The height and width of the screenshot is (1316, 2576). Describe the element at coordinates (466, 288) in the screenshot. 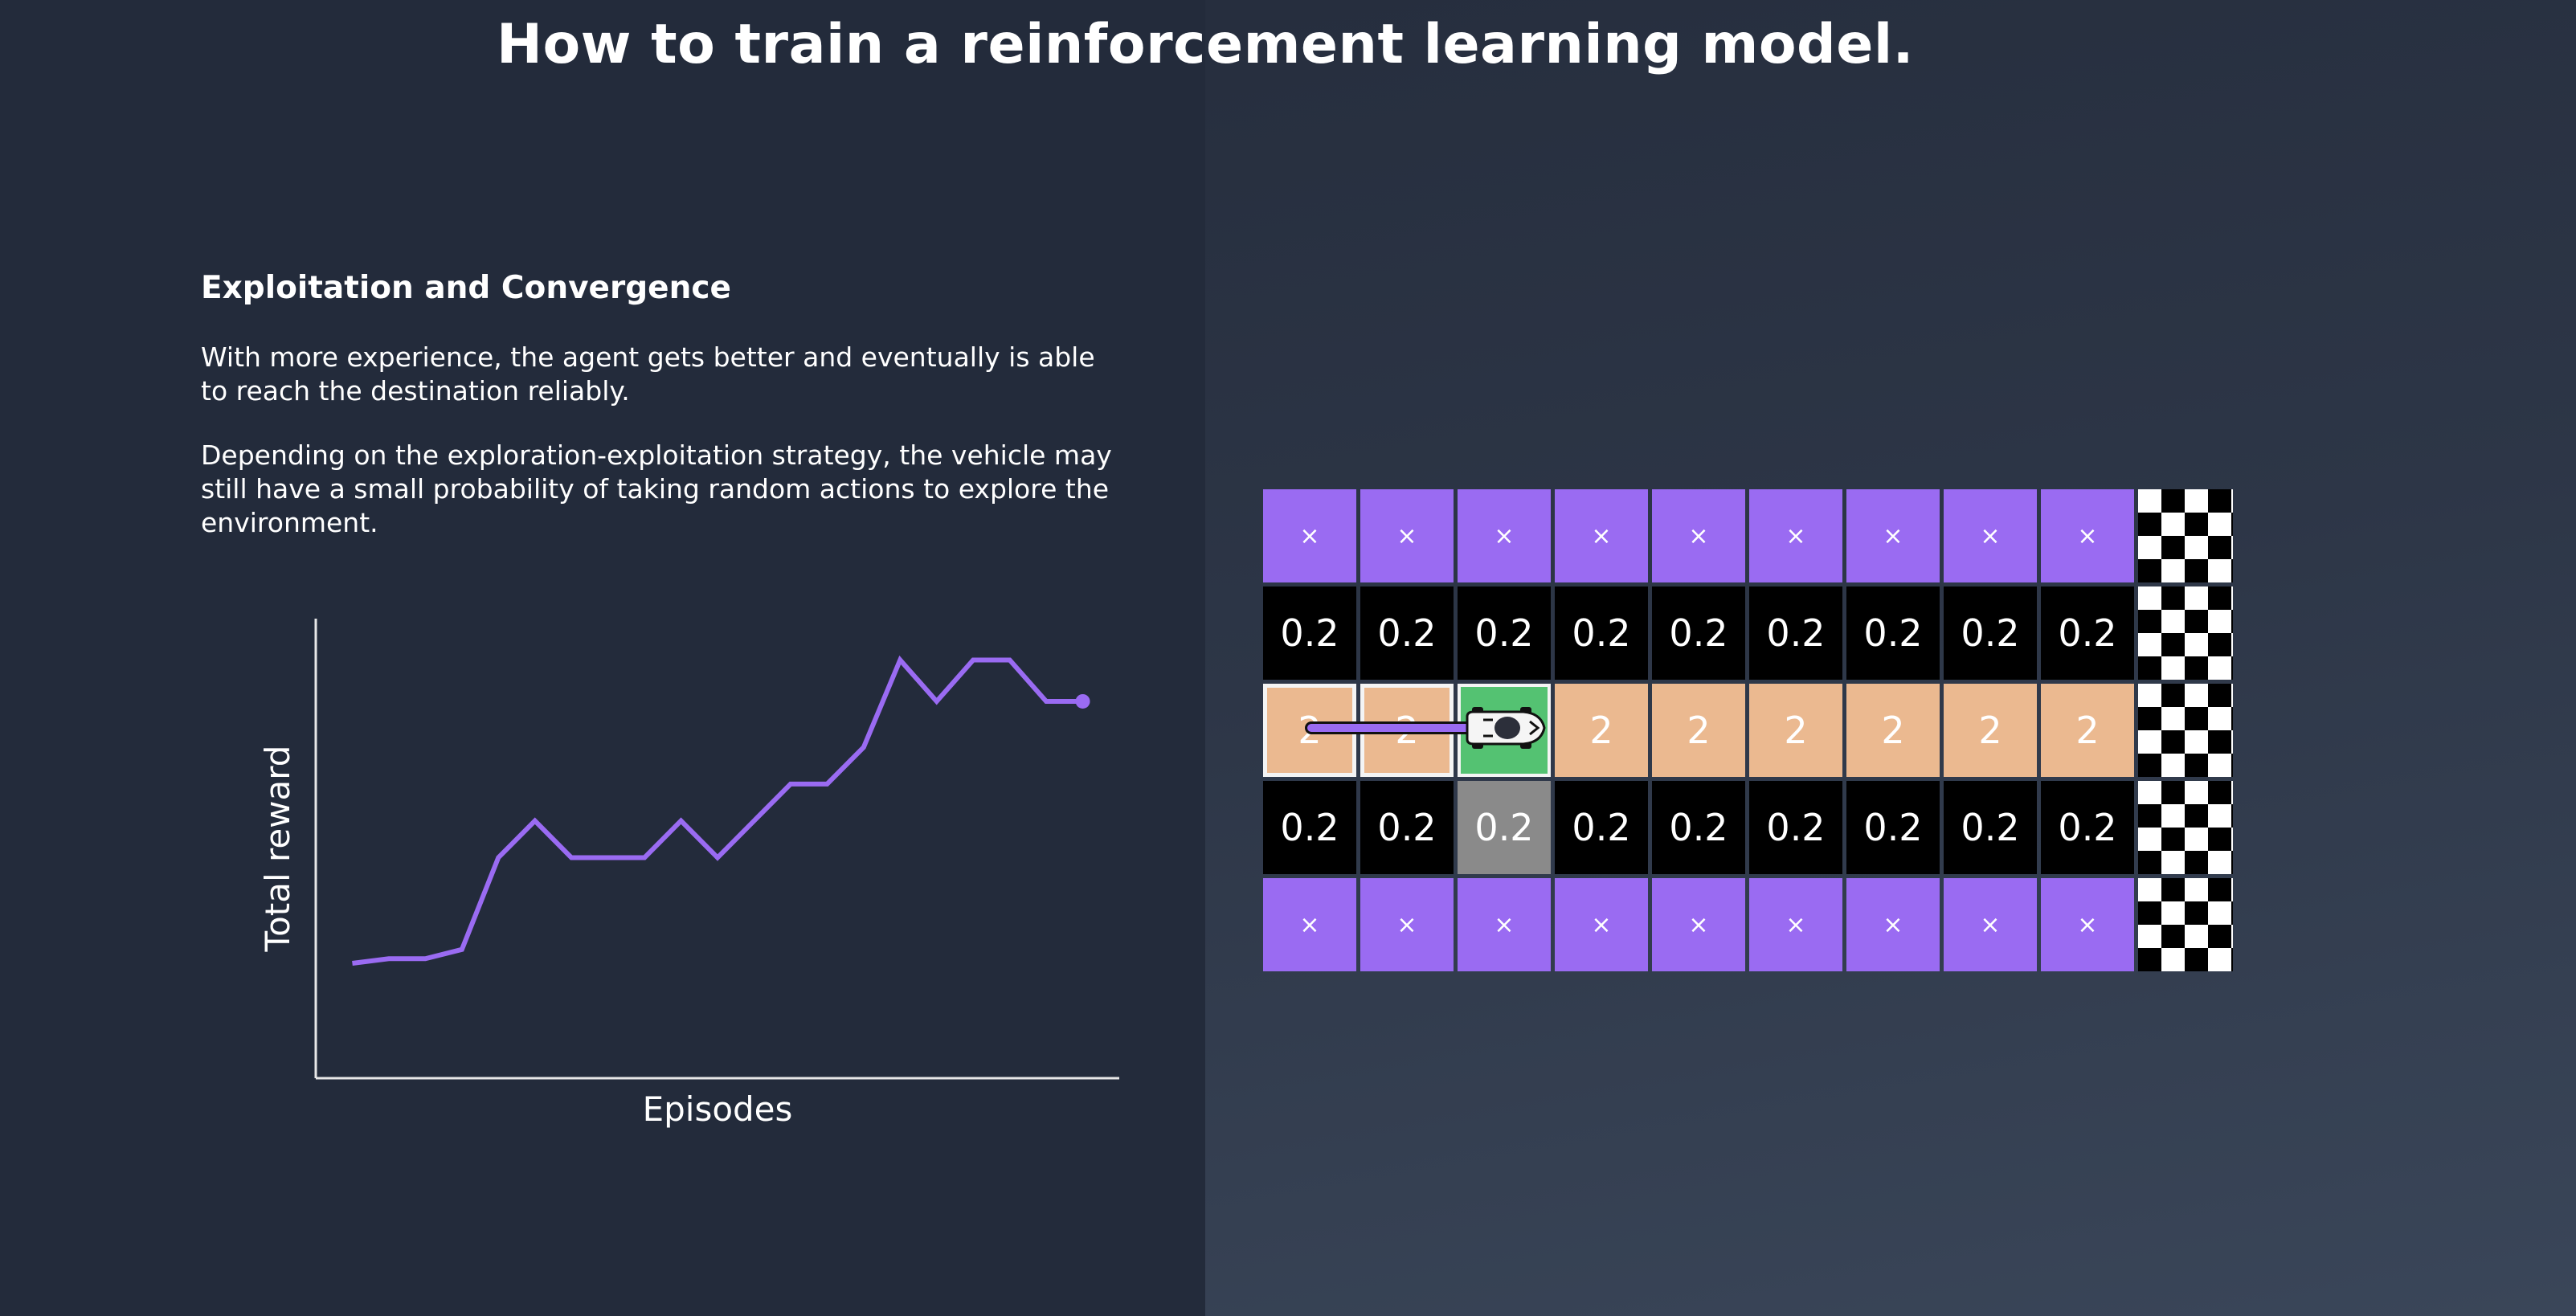

I see `section-heading: Exploitation and Convergence` at that location.